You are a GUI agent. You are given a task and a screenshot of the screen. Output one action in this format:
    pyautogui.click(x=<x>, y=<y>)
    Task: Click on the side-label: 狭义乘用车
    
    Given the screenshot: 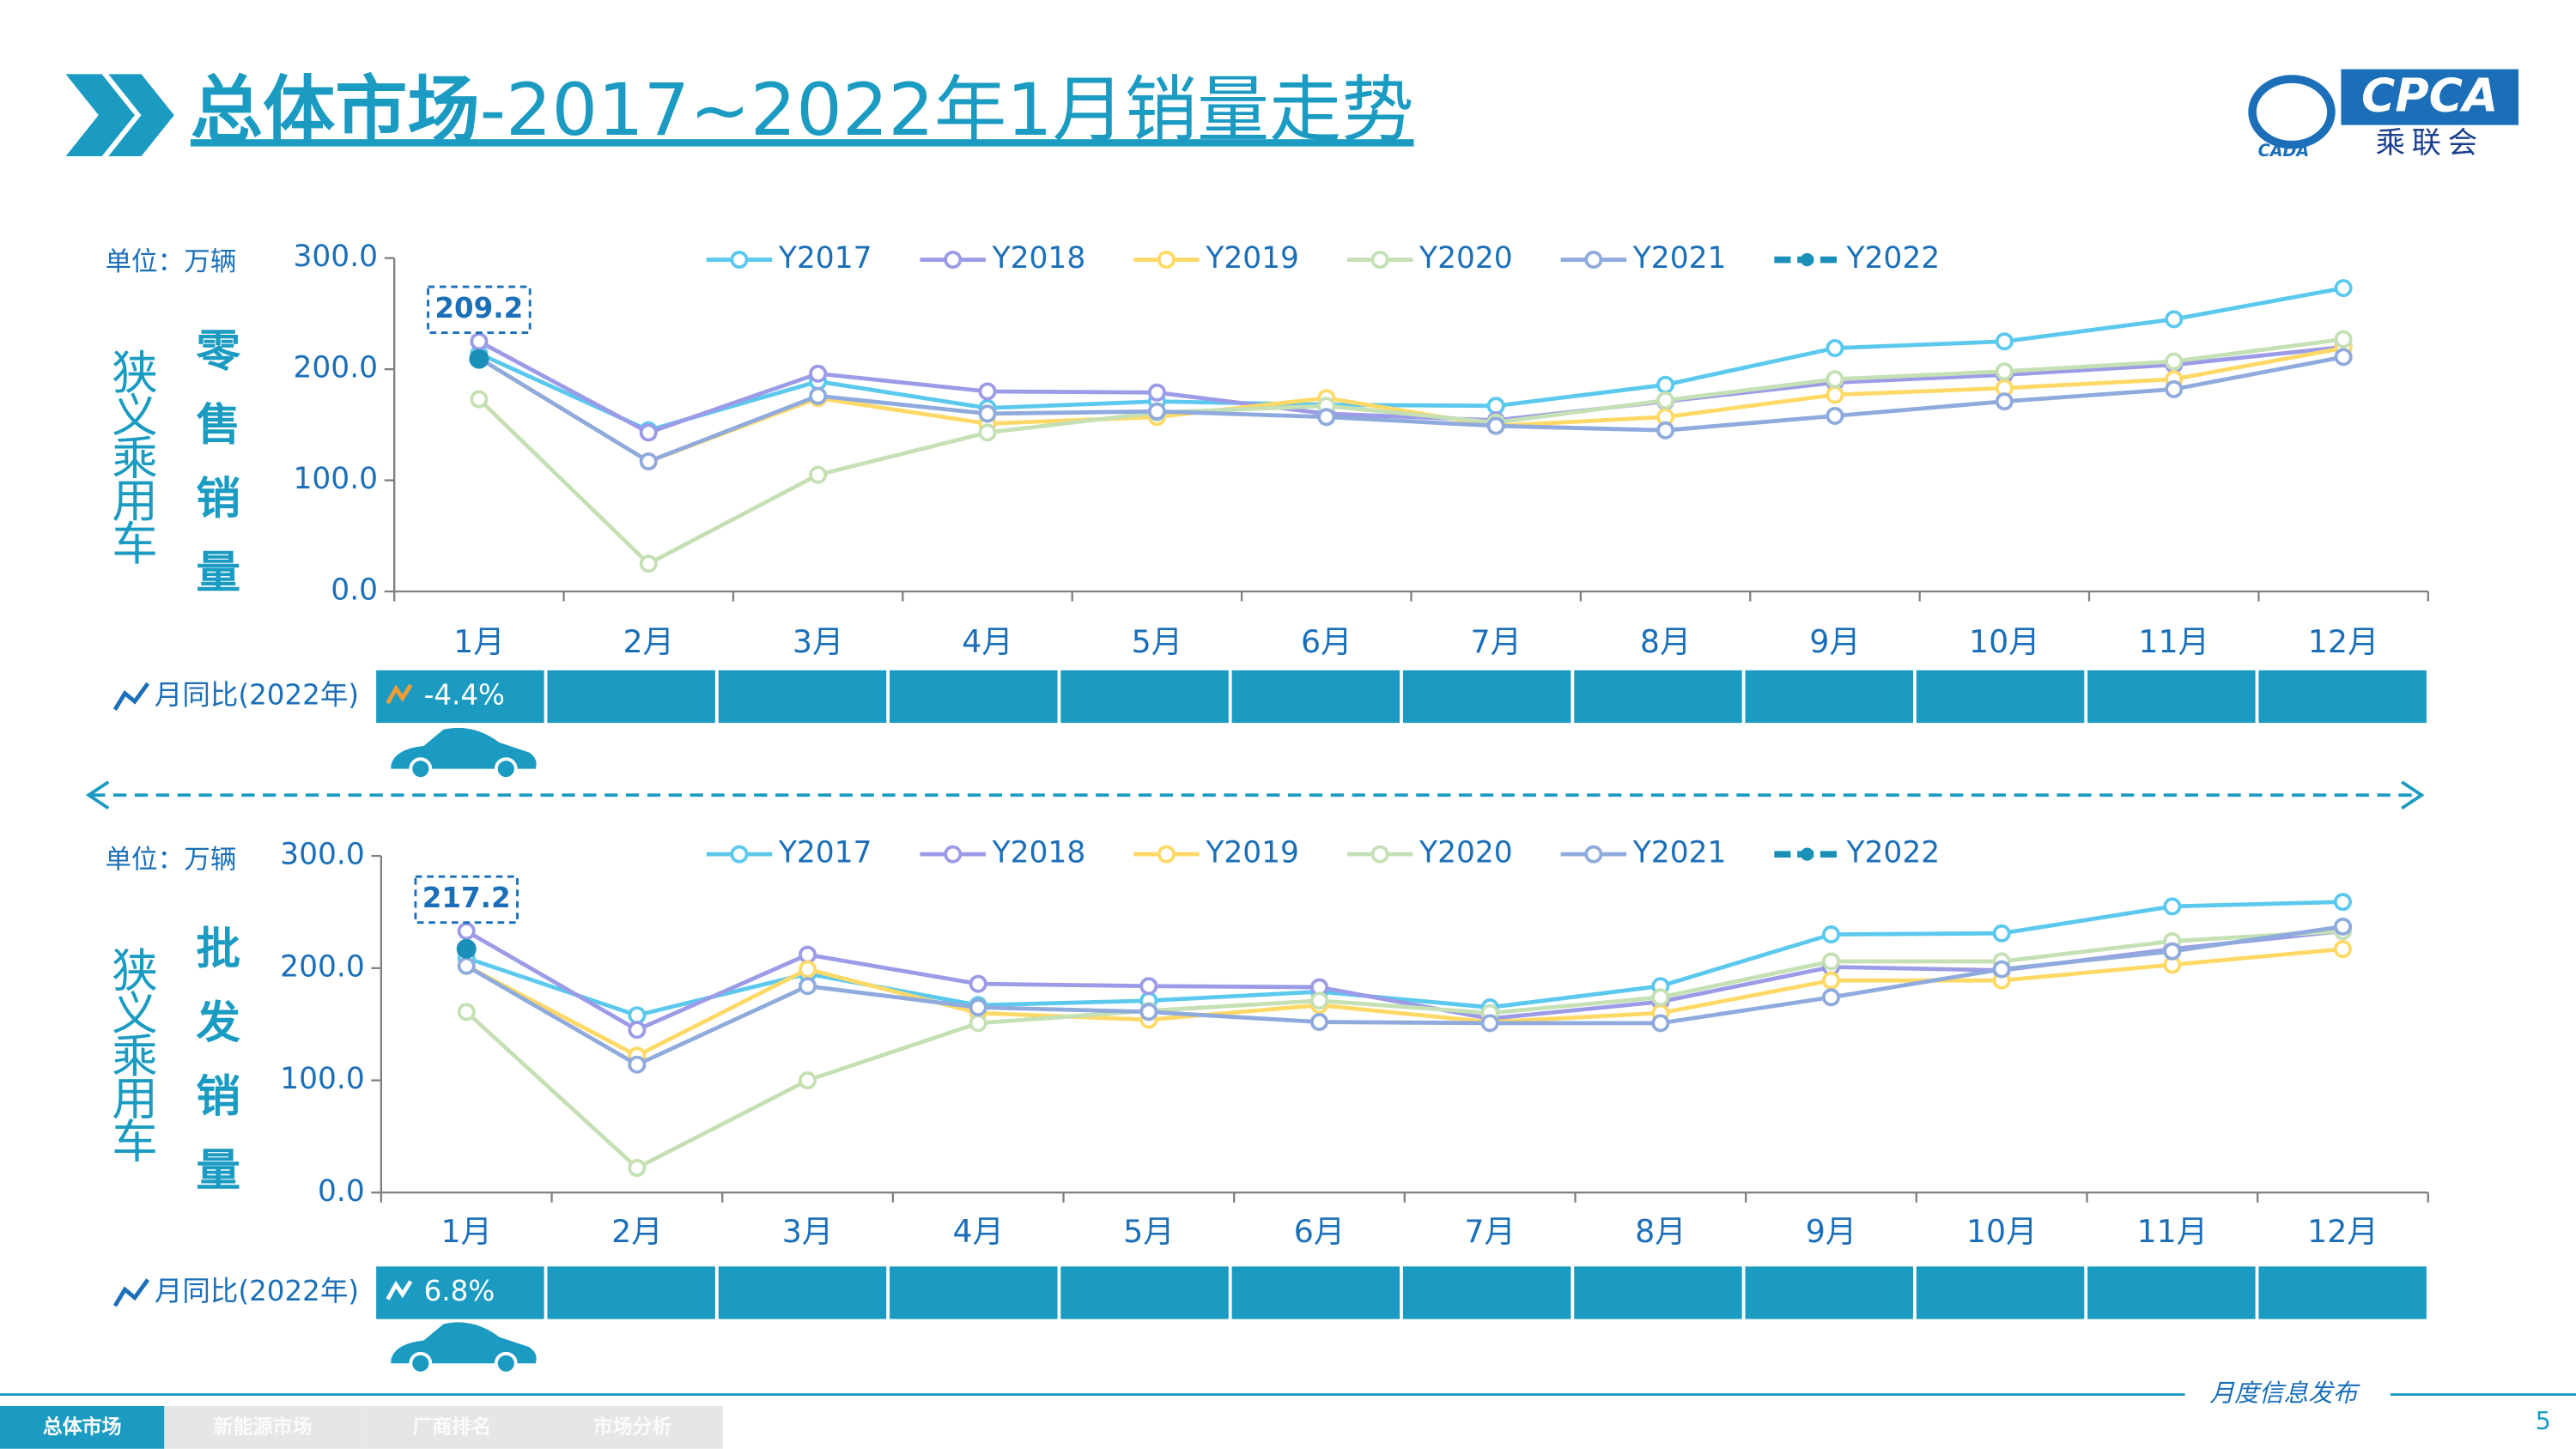 What is the action you would take?
    pyautogui.click(x=132, y=1053)
    